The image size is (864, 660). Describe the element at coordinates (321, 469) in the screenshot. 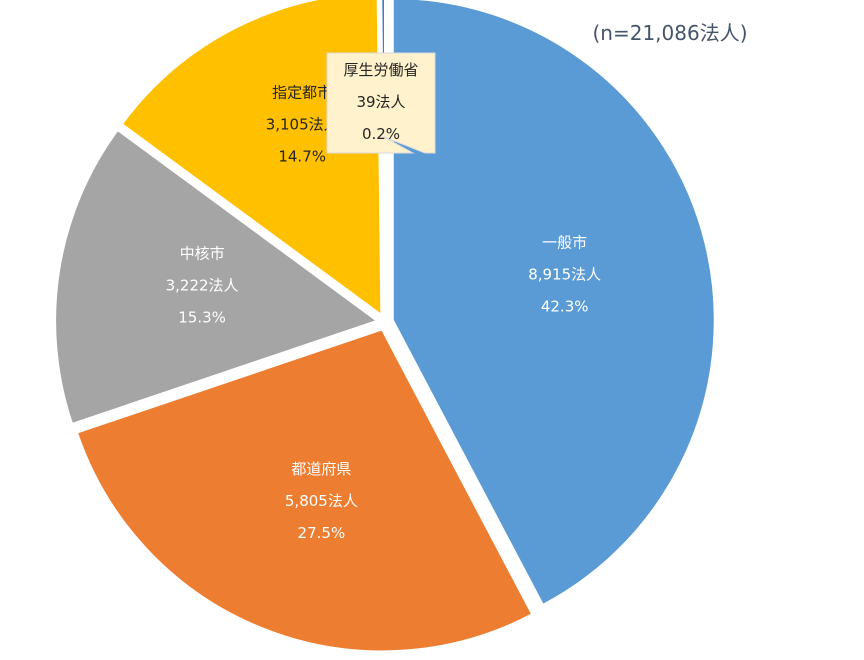

I see `slice-2-name-label: 都道府県` at that location.